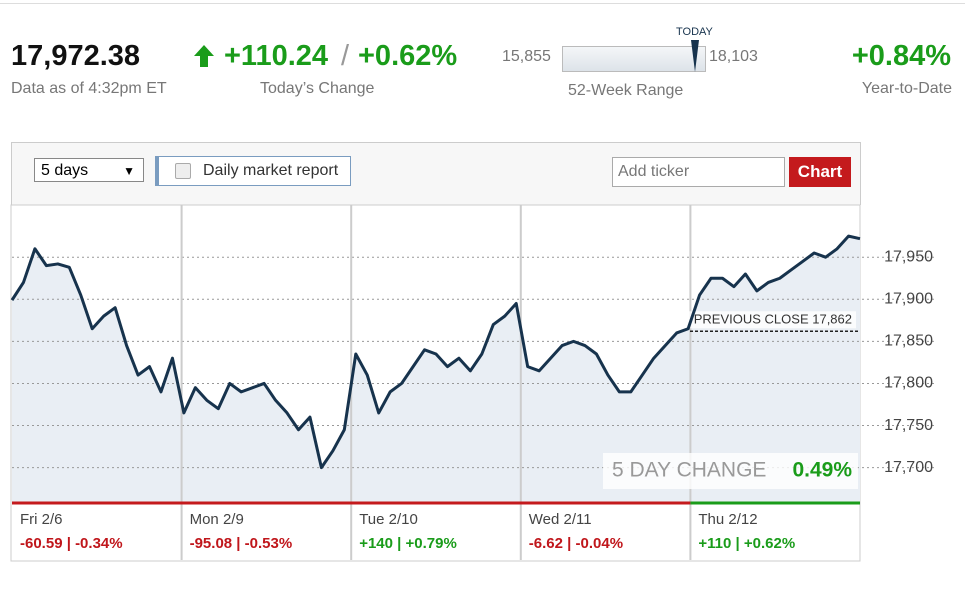 Image resolution: width=971 pixels, height=591 pixels. I want to click on day-label: Tue 2/10, so click(388, 519).